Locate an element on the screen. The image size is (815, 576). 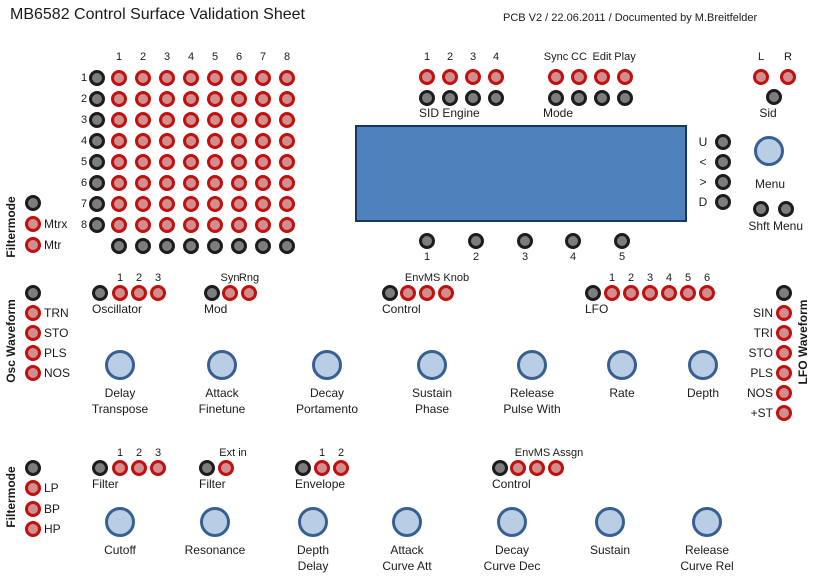
matrix-row-5-button is located at coordinates (97, 162).